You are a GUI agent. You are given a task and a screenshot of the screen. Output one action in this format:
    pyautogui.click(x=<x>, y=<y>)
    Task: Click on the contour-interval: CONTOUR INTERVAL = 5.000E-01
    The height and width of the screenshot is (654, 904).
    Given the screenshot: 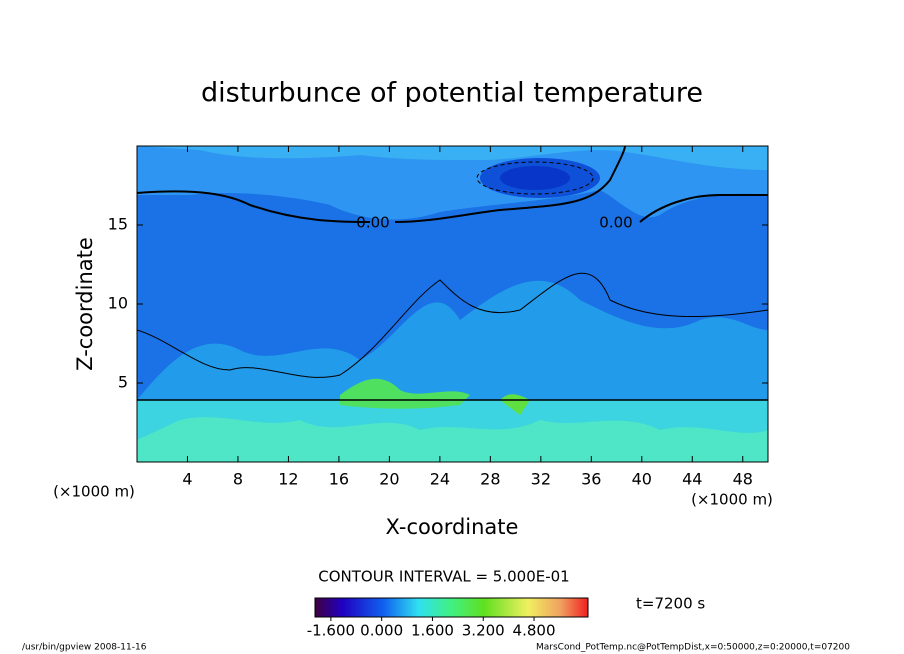 What is the action you would take?
    pyautogui.click(x=443, y=577)
    